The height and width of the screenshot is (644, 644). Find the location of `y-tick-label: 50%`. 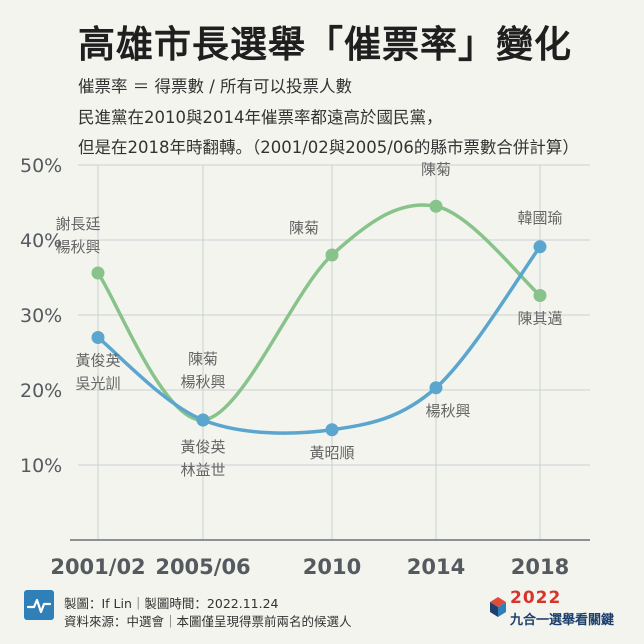

y-tick-label: 50% is located at coordinates (41, 166).